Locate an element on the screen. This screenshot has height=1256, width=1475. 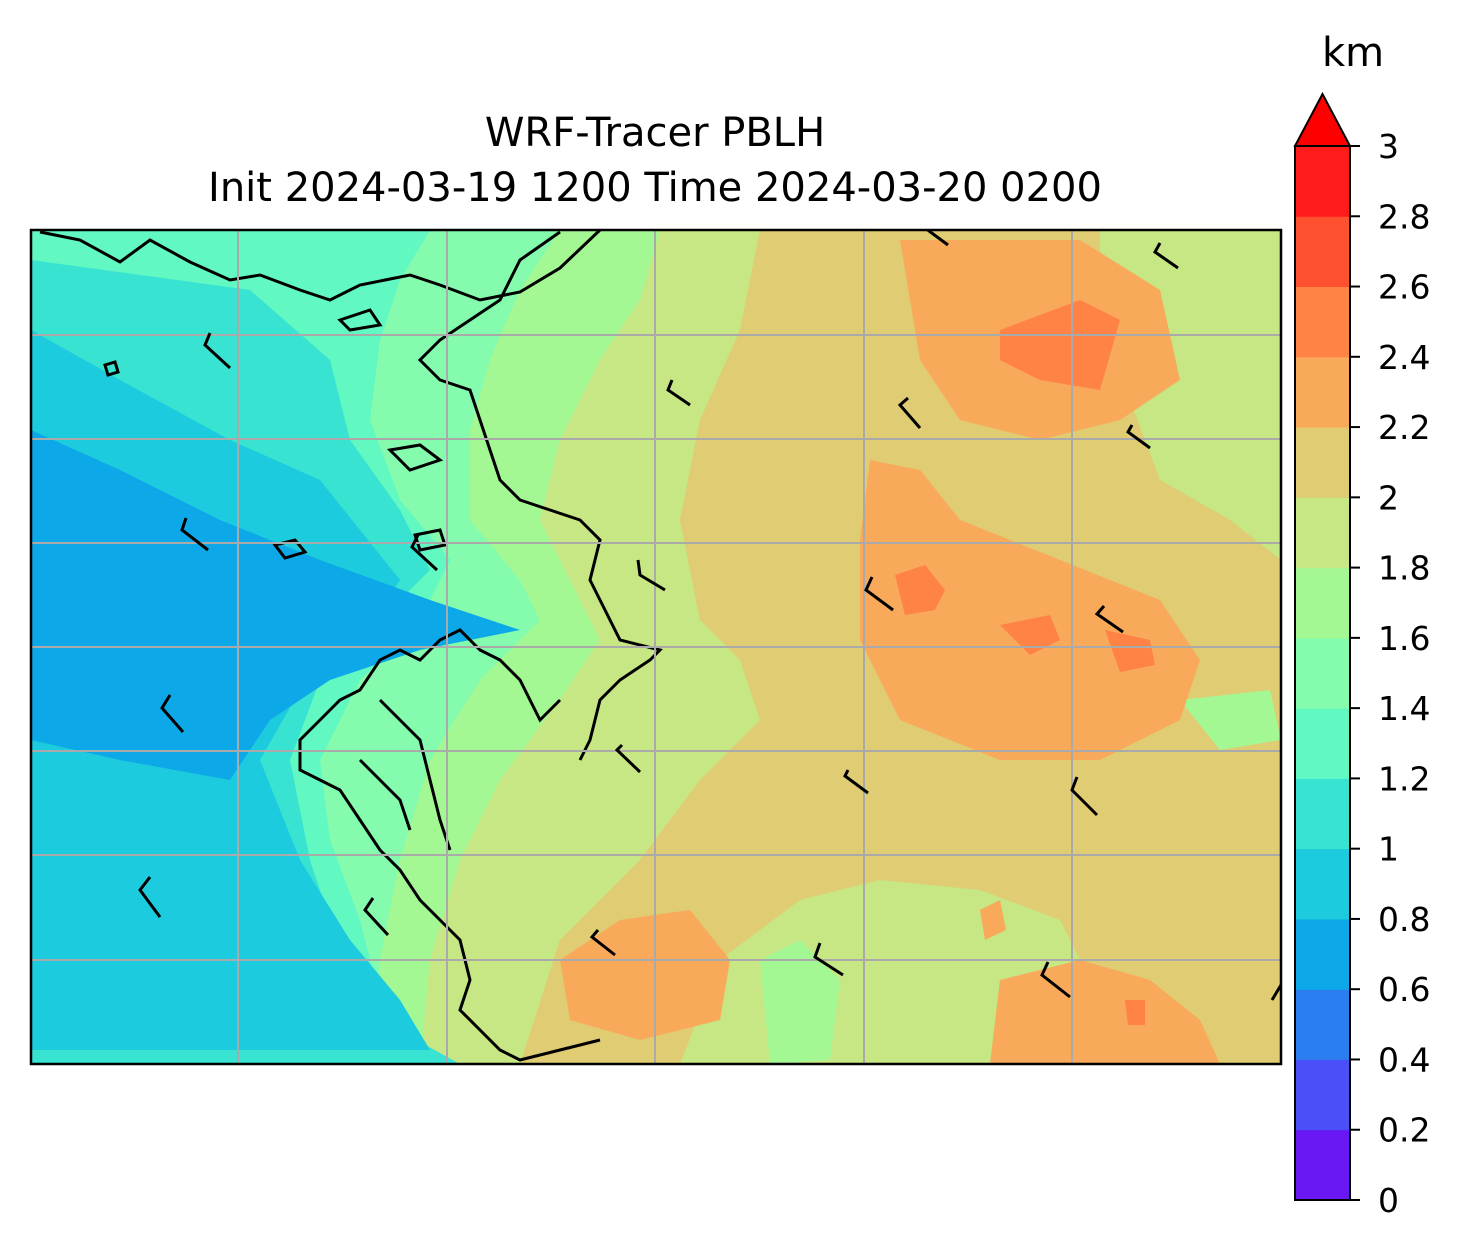
field-1p6-patch is located at coordinates (800, 1002).